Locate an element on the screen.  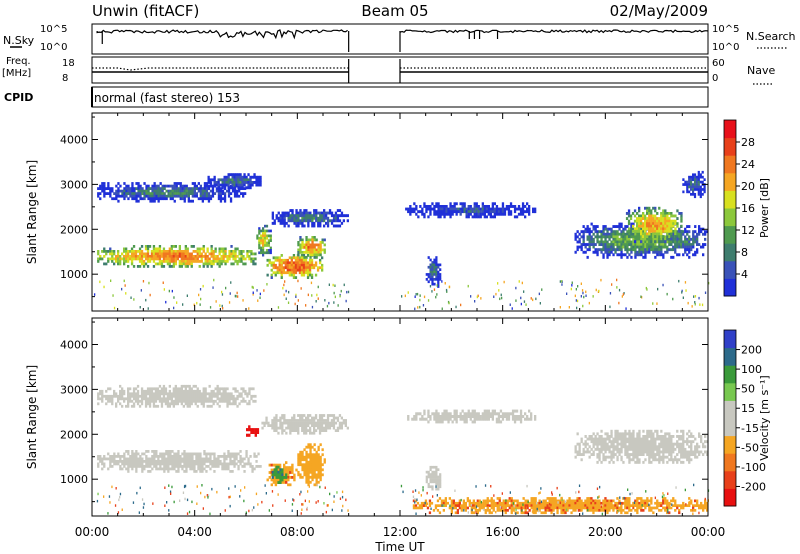
cell-vel-r8 is located at coordinates (438, 479).